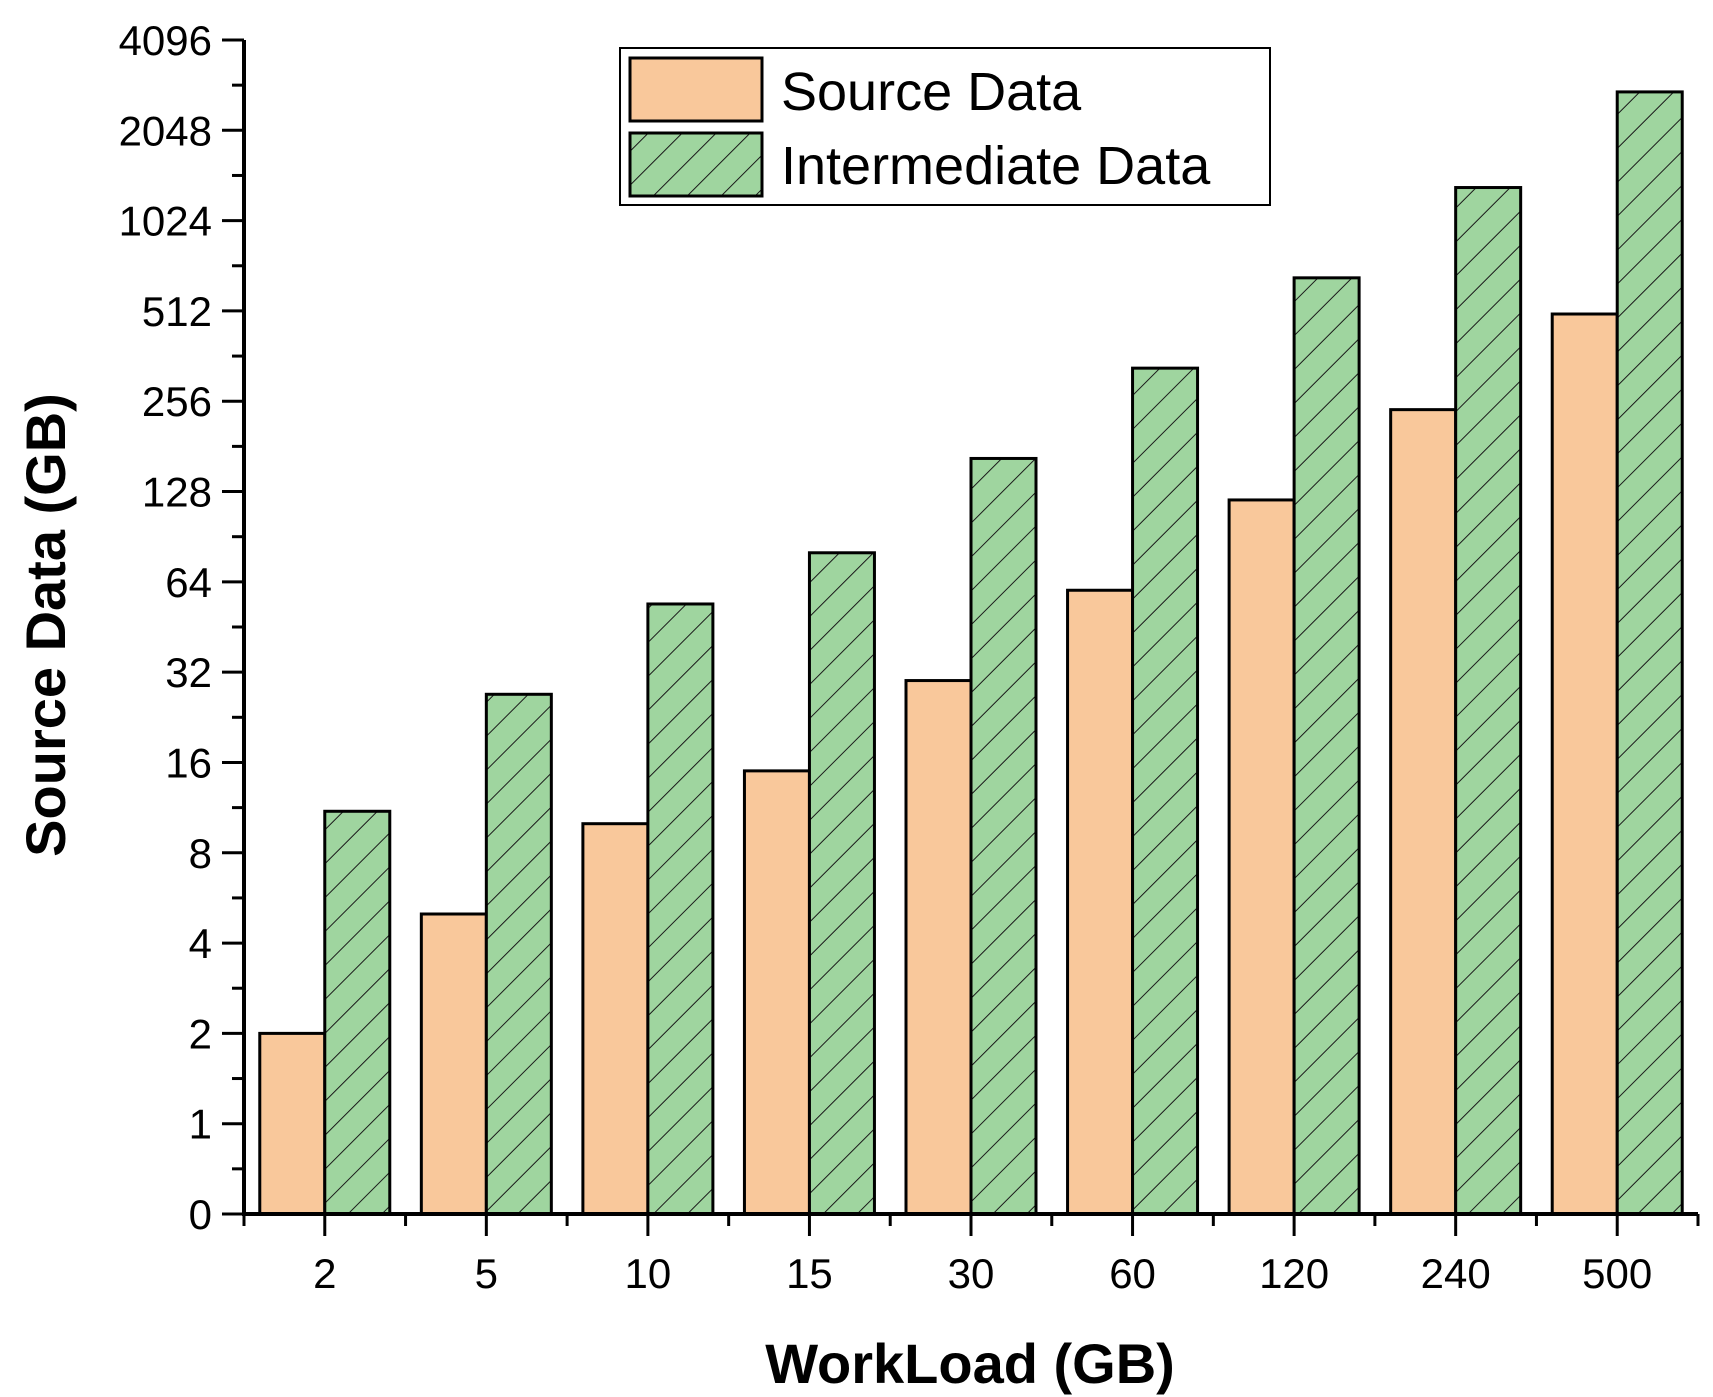  What do you see at coordinates (971, 1273) in the screenshot?
I see `x-tick-label: 30` at bounding box center [971, 1273].